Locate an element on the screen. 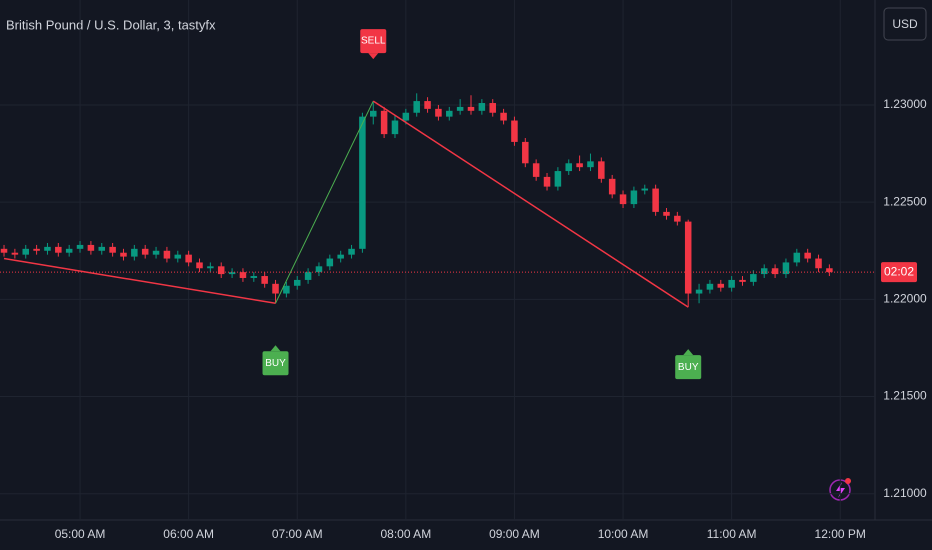 This screenshot has width=932, height=550. x-tick-label: 07:00 AM is located at coordinates (297, 534).